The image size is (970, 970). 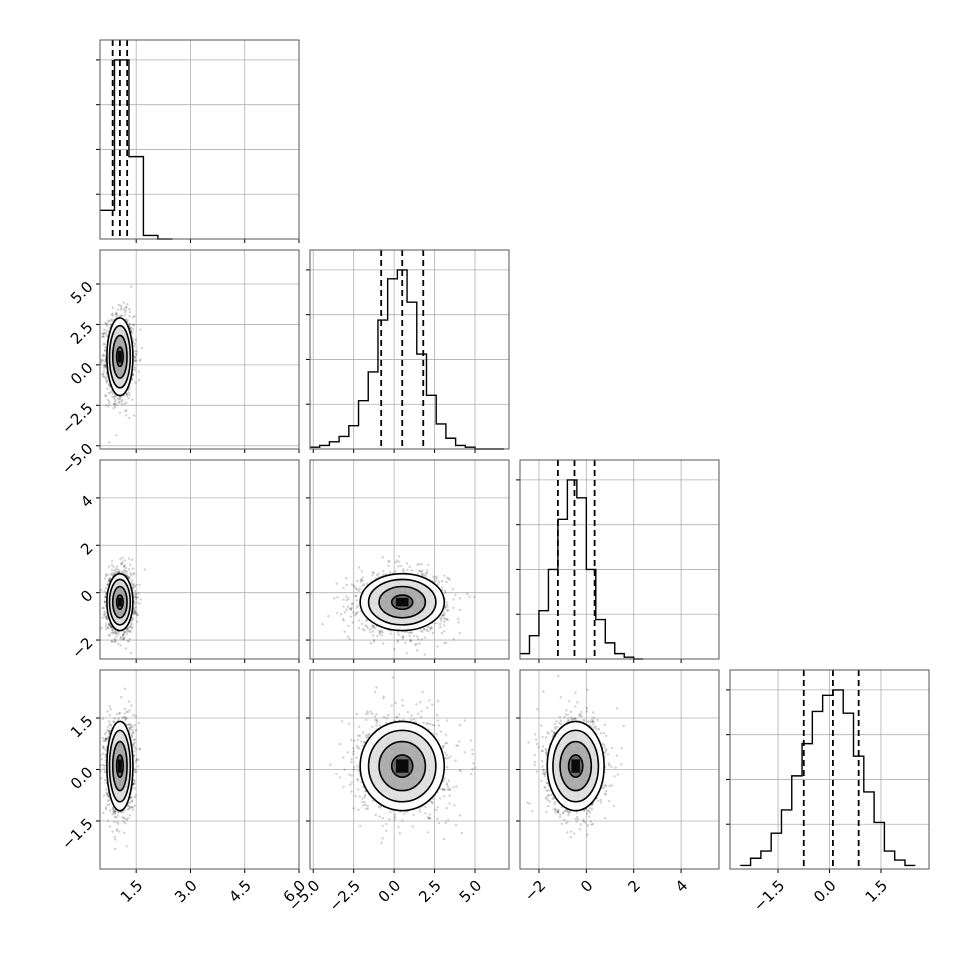 I want to click on panel-frame, so click(x=619, y=559).